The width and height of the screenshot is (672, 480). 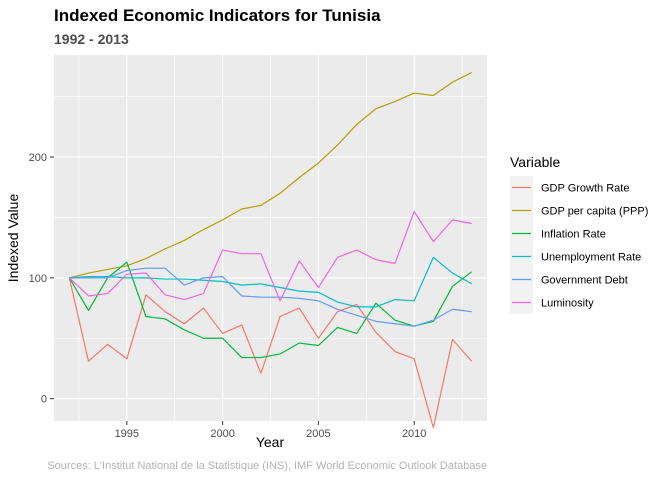 I want to click on legend-item: GDP Growth Rate, so click(x=569, y=187).